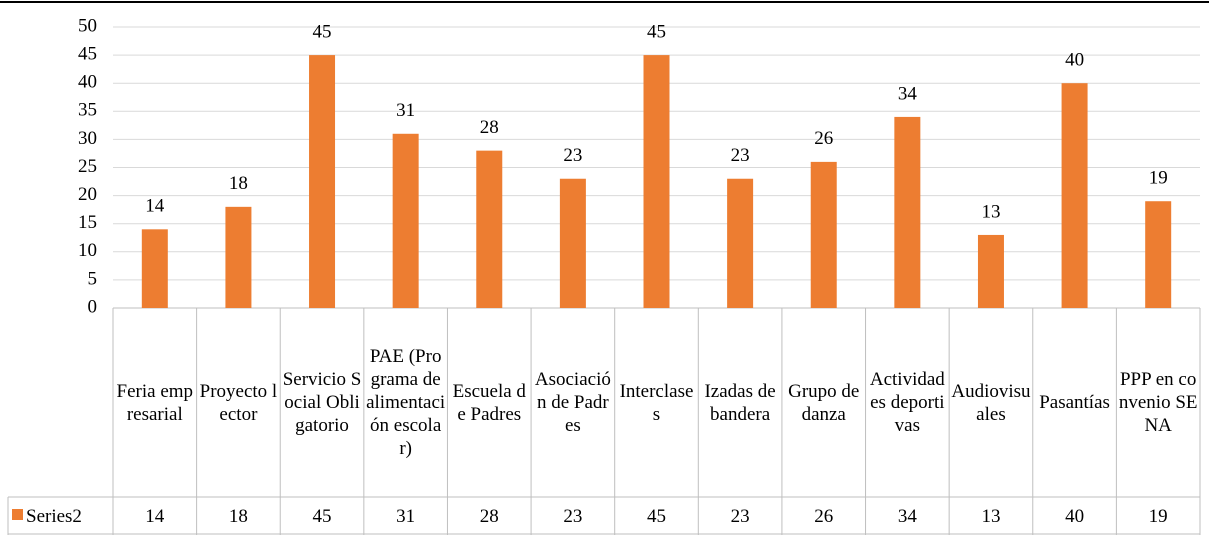 The height and width of the screenshot is (535, 1209). I want to click on category-cell: Izadas de bandera, so click(740, 402).